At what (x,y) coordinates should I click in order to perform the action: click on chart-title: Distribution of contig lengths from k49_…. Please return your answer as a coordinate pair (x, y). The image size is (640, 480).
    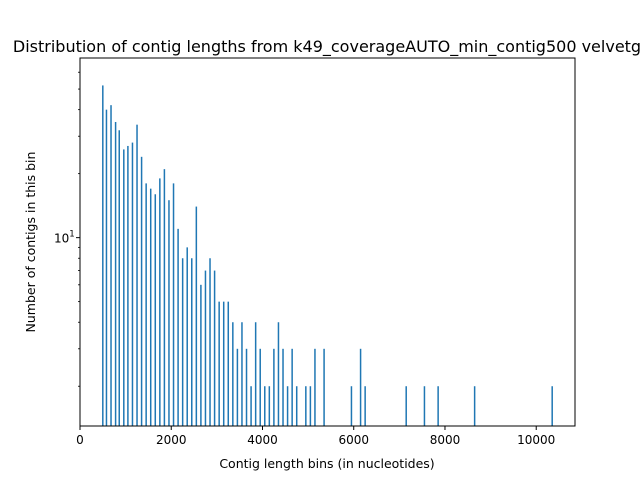
    Looking at the image, I should click on (326, 47).